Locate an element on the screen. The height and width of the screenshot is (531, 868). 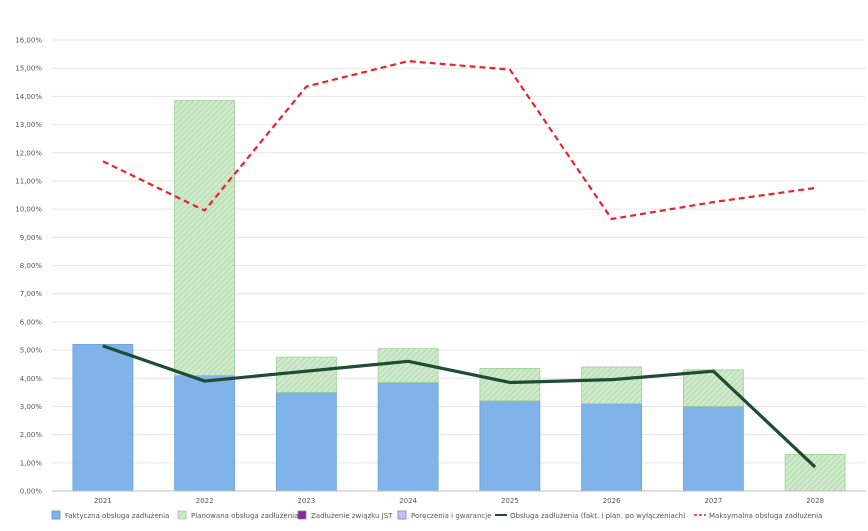
y-tick-label: 8,00% is located at coordinates (31, 266).